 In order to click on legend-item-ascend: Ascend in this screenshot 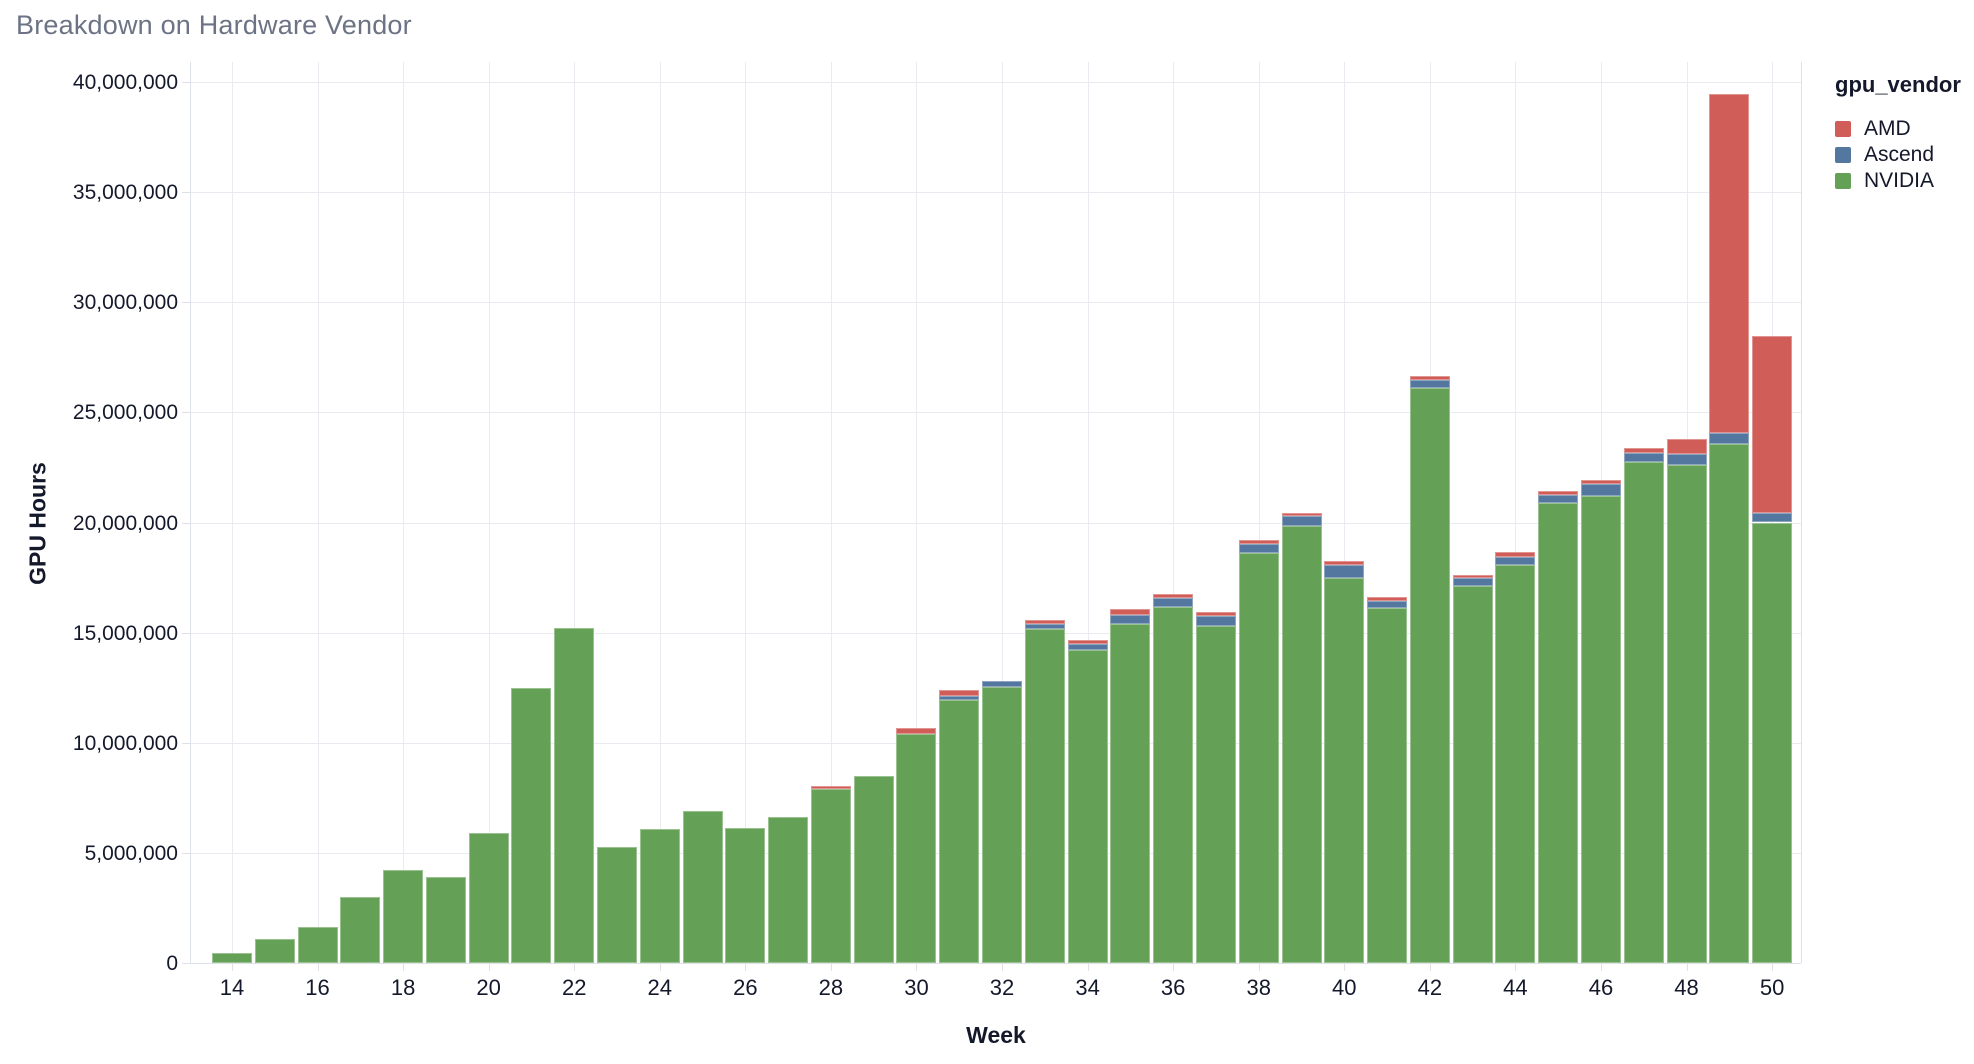, I will do `click(1898, 155)`.